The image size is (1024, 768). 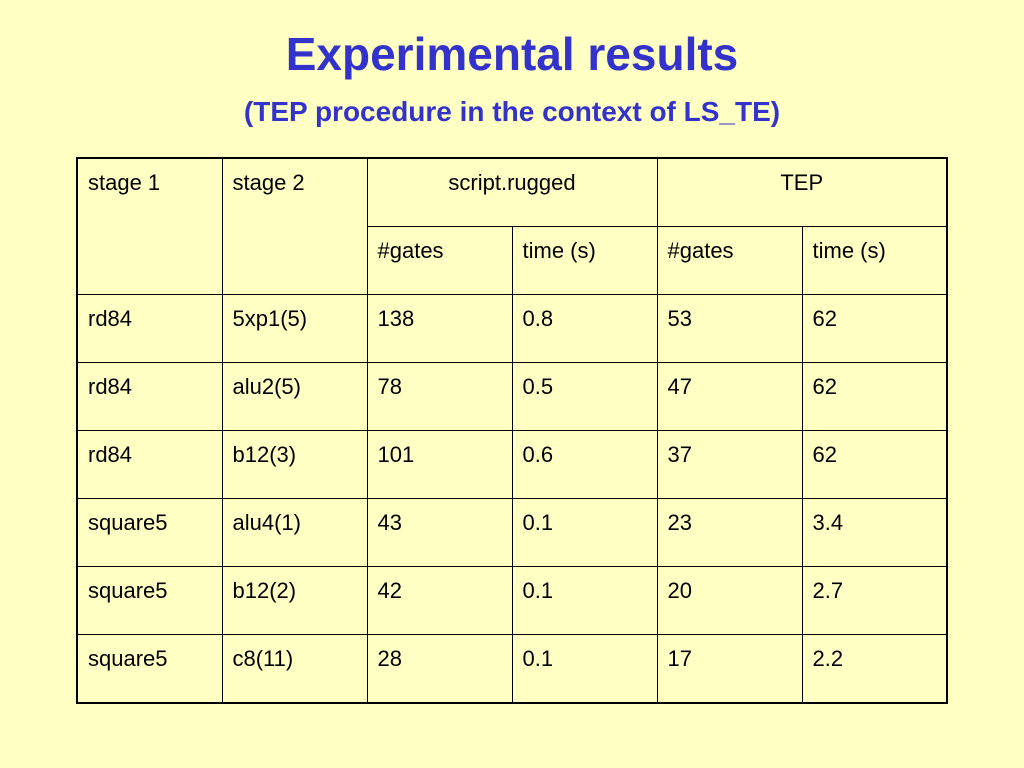 What do you see at coordinates (512, 54) in the screenshot?
I see `title: Experimental results` at bounding box center [512, 54].